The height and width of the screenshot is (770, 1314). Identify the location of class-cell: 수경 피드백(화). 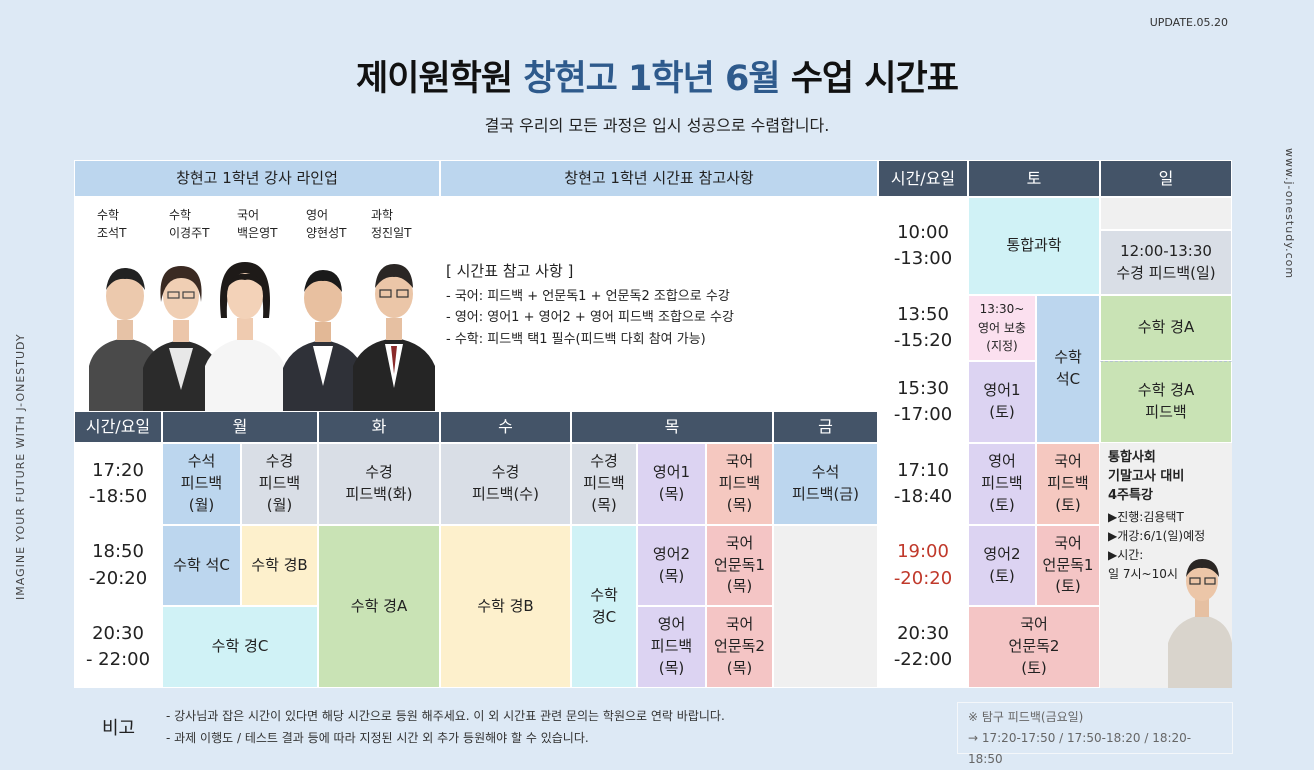
(379, 484).